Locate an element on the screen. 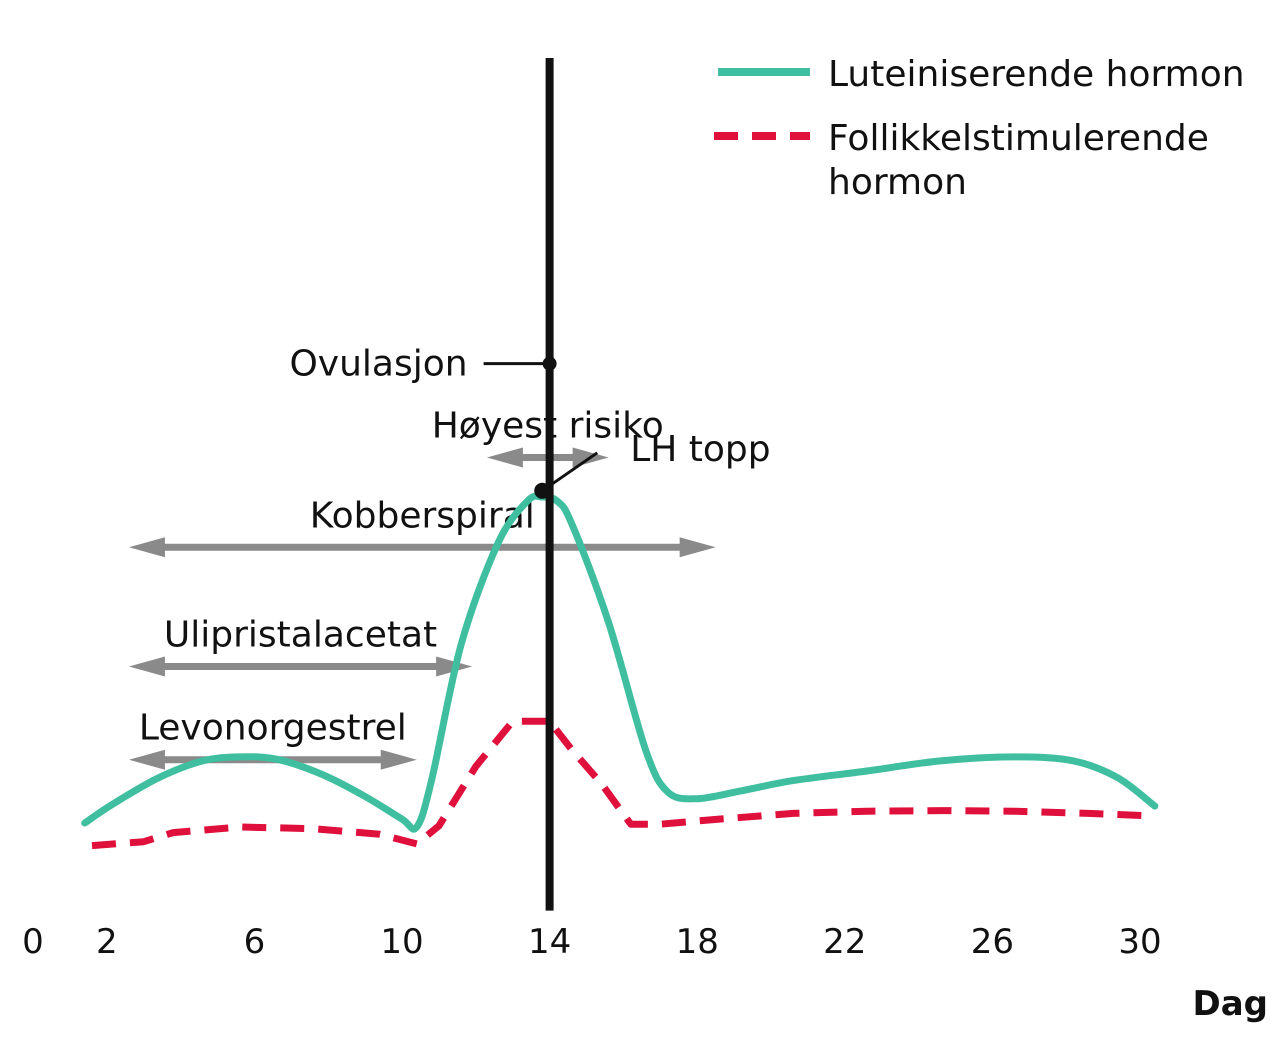  lh-peak-point is located at coordinates (542, 490).